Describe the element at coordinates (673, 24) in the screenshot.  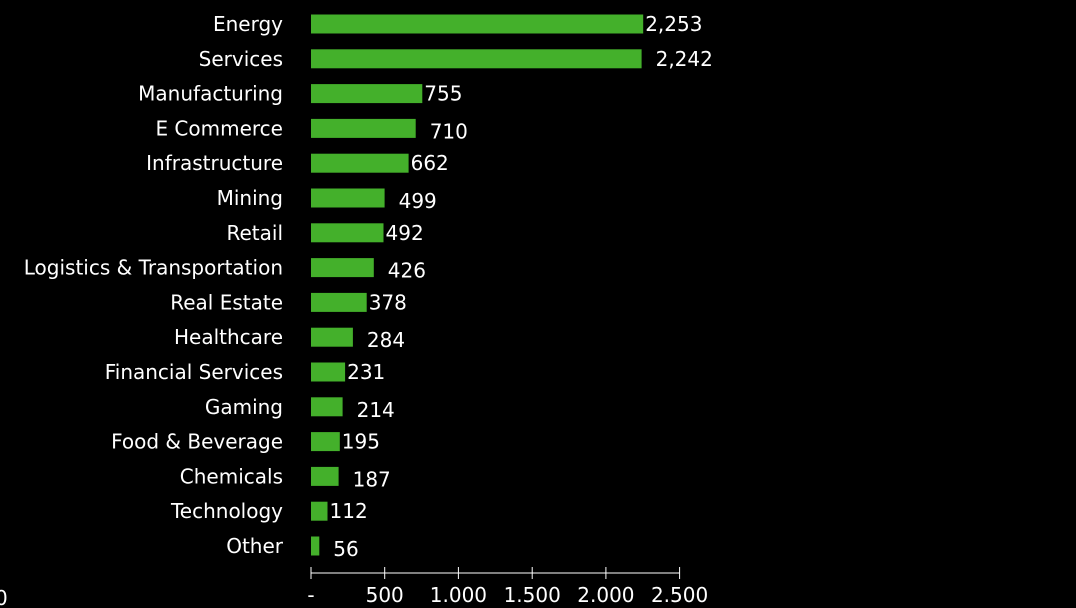
I see `value-label: 2,253` at that location.